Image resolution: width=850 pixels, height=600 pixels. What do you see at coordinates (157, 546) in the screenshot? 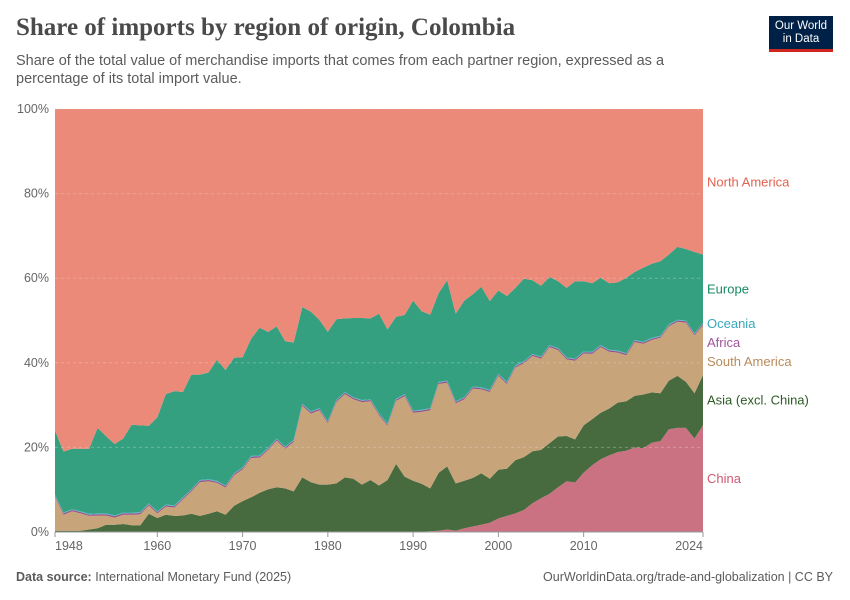
I see `x-tick-label: 1960` at bounding box center [157, 546].